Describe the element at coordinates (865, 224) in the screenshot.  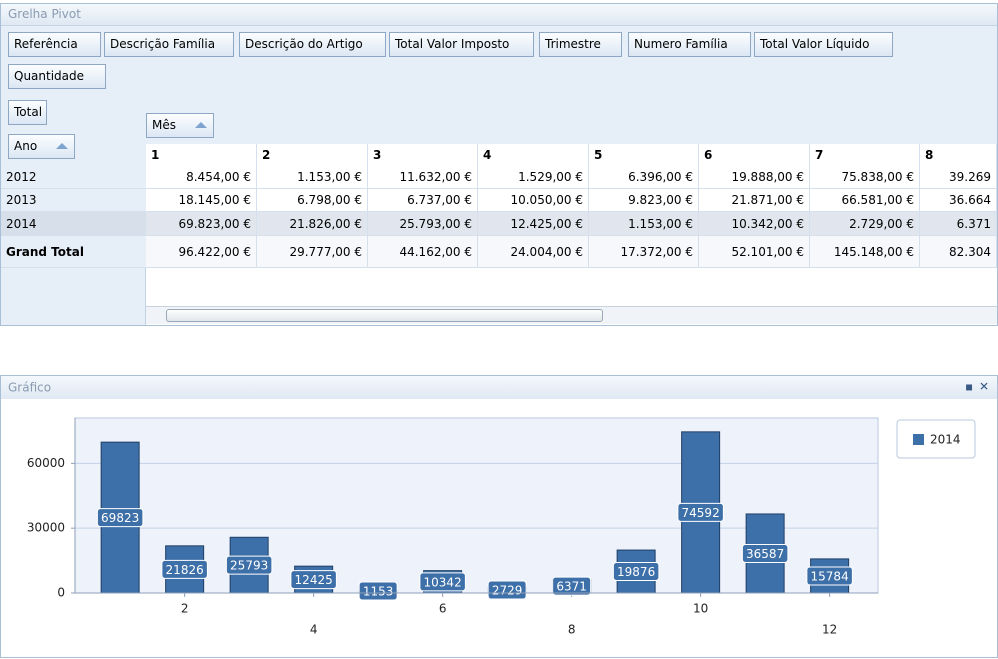
I see `value-cell: 2.729,00 €` at that location.